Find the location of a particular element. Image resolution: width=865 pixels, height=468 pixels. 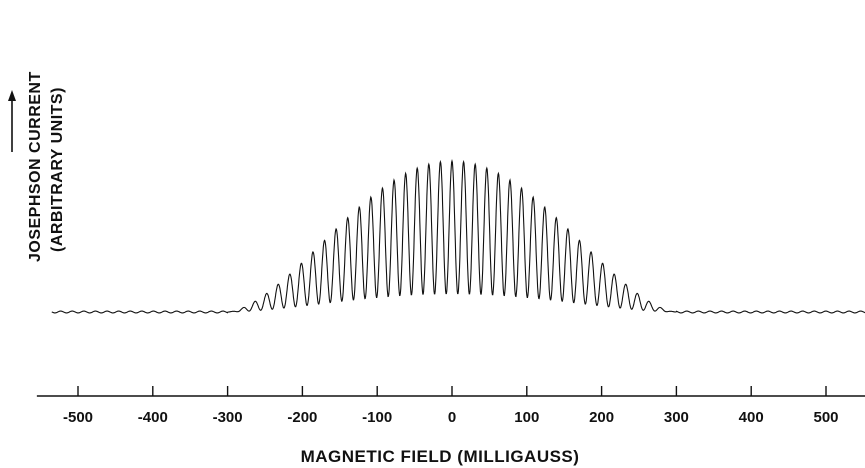

x-tick-label: 200 is located at coordinates (601, 417).